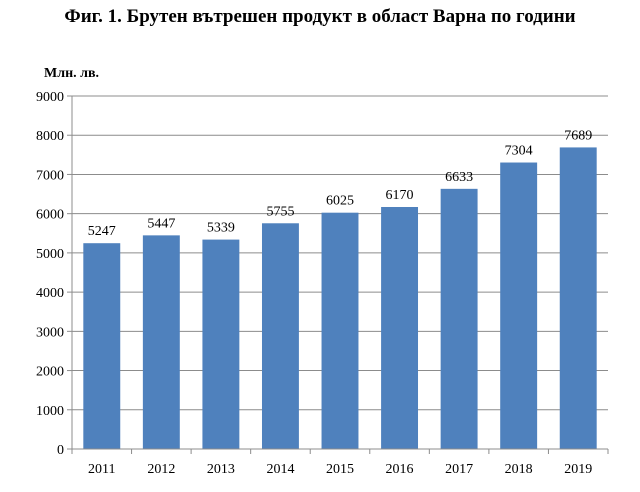 The width and height of the screenshot is (640, 492). Describe the element at coordinates (161, 469) in the screenshot. I see `x-tick-label-2012: 2012` at that location.